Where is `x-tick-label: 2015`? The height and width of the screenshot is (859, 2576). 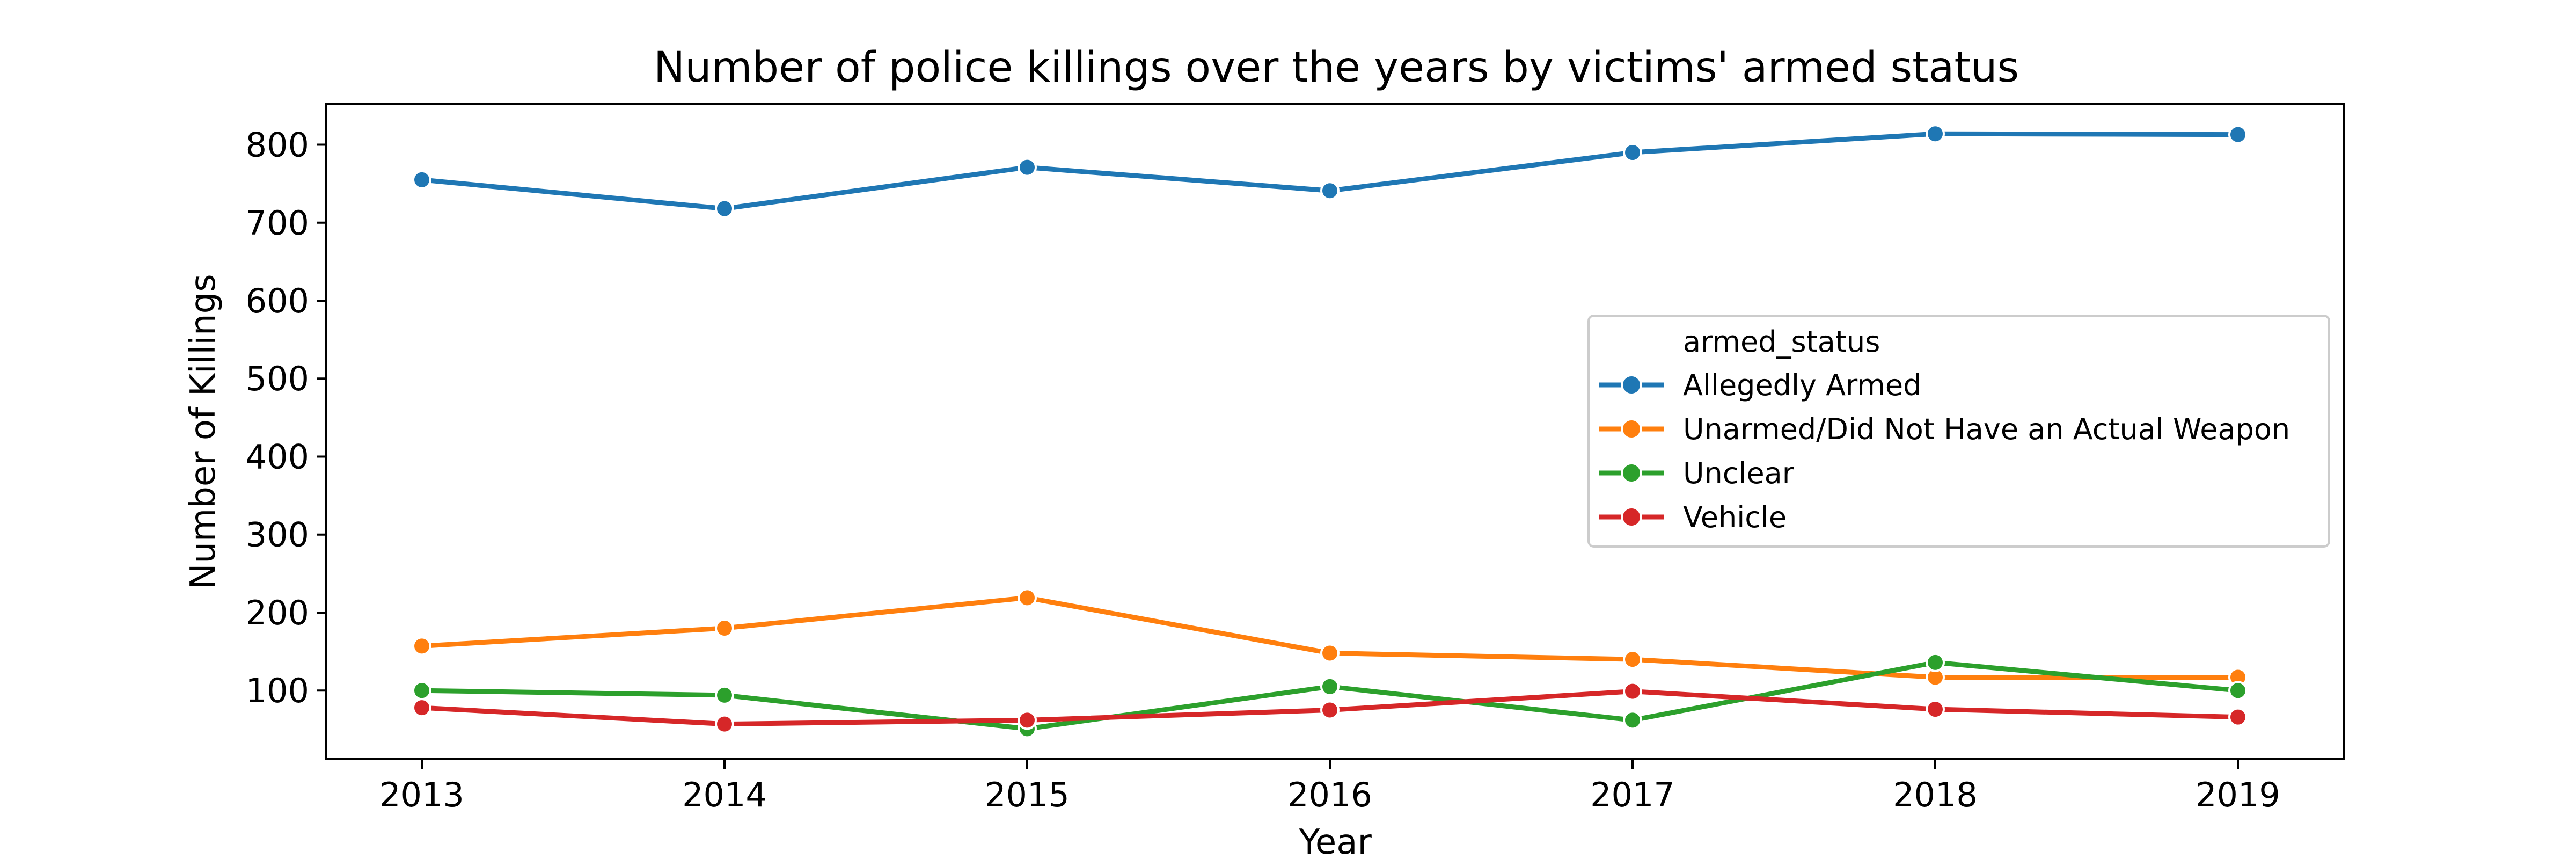
x-tick-label: 2015 is located at coordinates (1027, 794).